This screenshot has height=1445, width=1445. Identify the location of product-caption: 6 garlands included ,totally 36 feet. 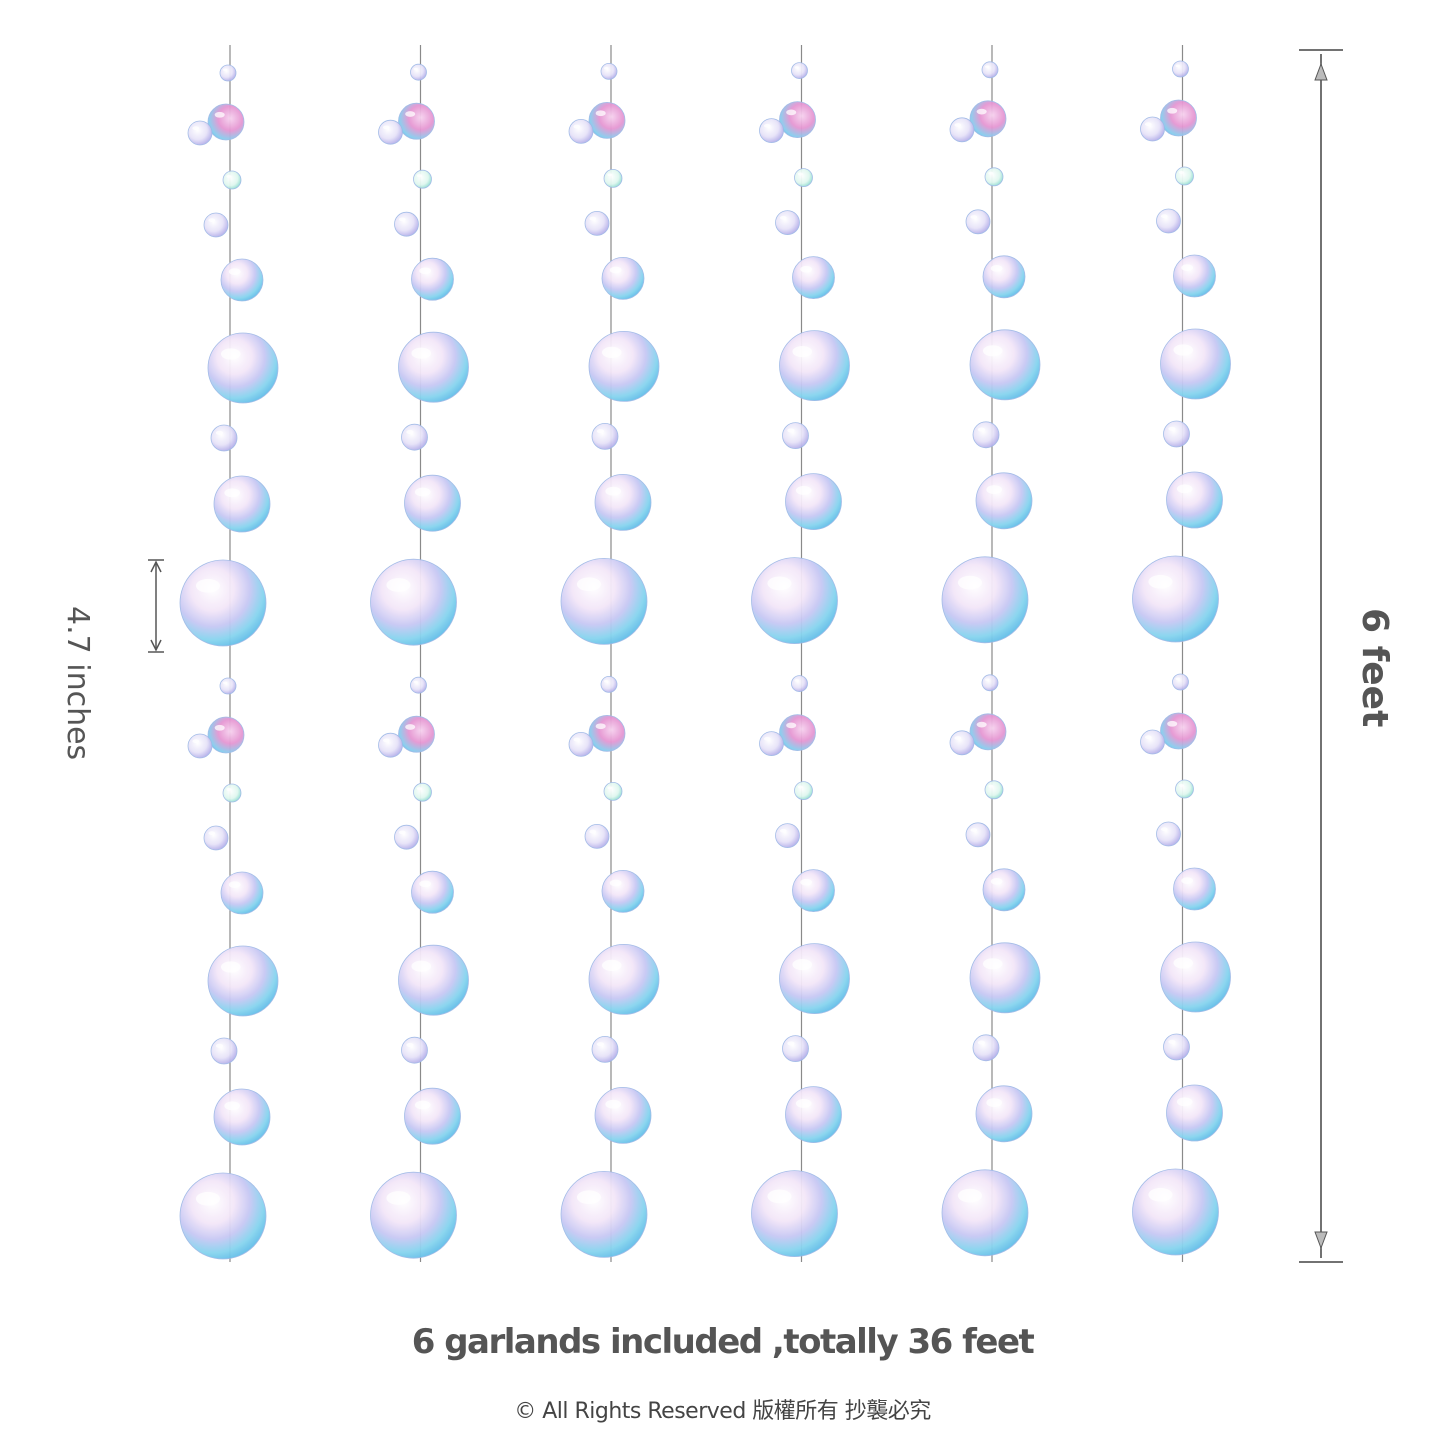
(723, 1342).